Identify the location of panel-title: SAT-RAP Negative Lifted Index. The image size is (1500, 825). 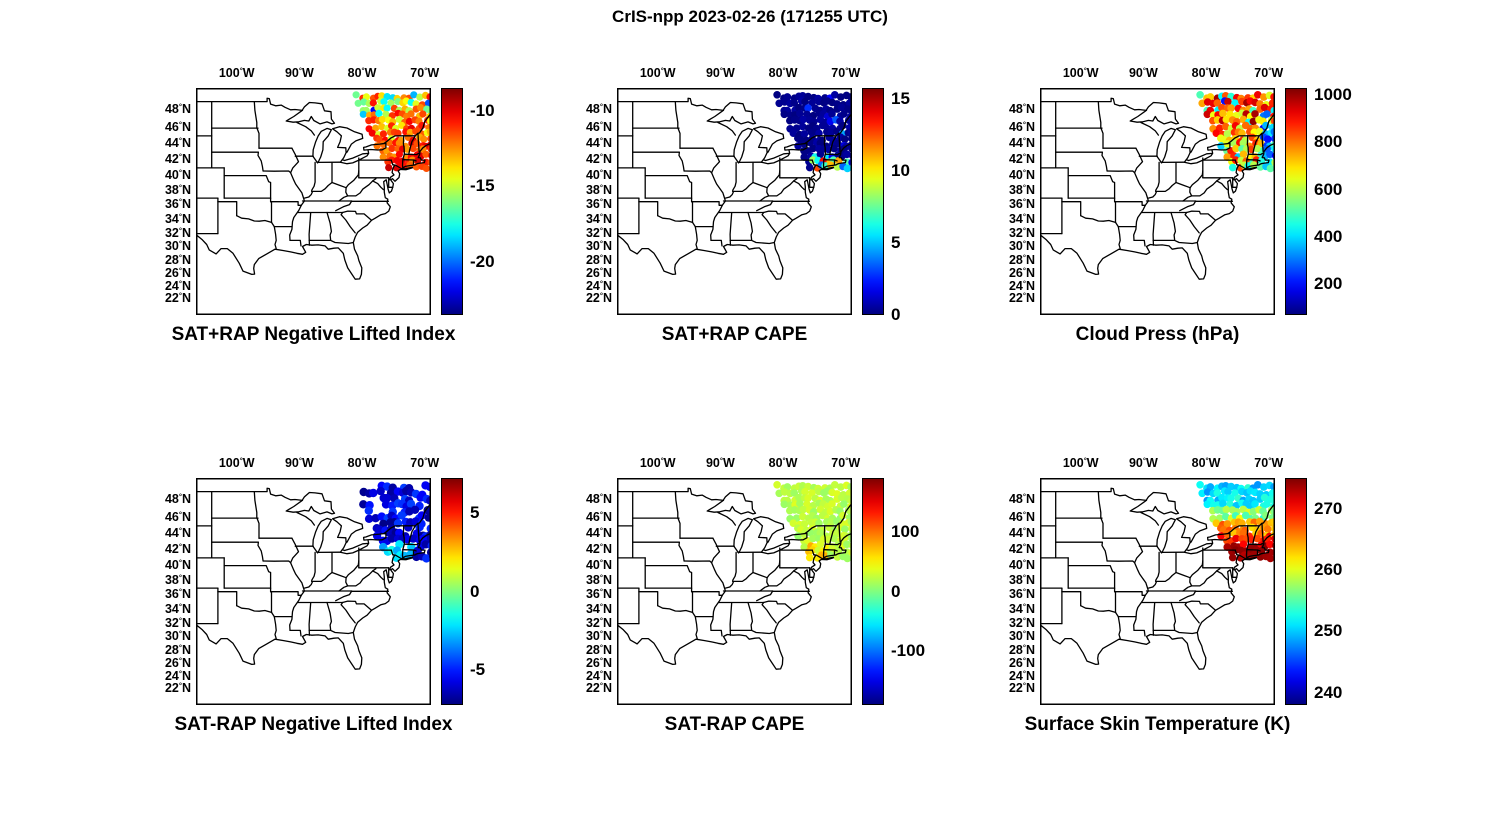
(313, 724).